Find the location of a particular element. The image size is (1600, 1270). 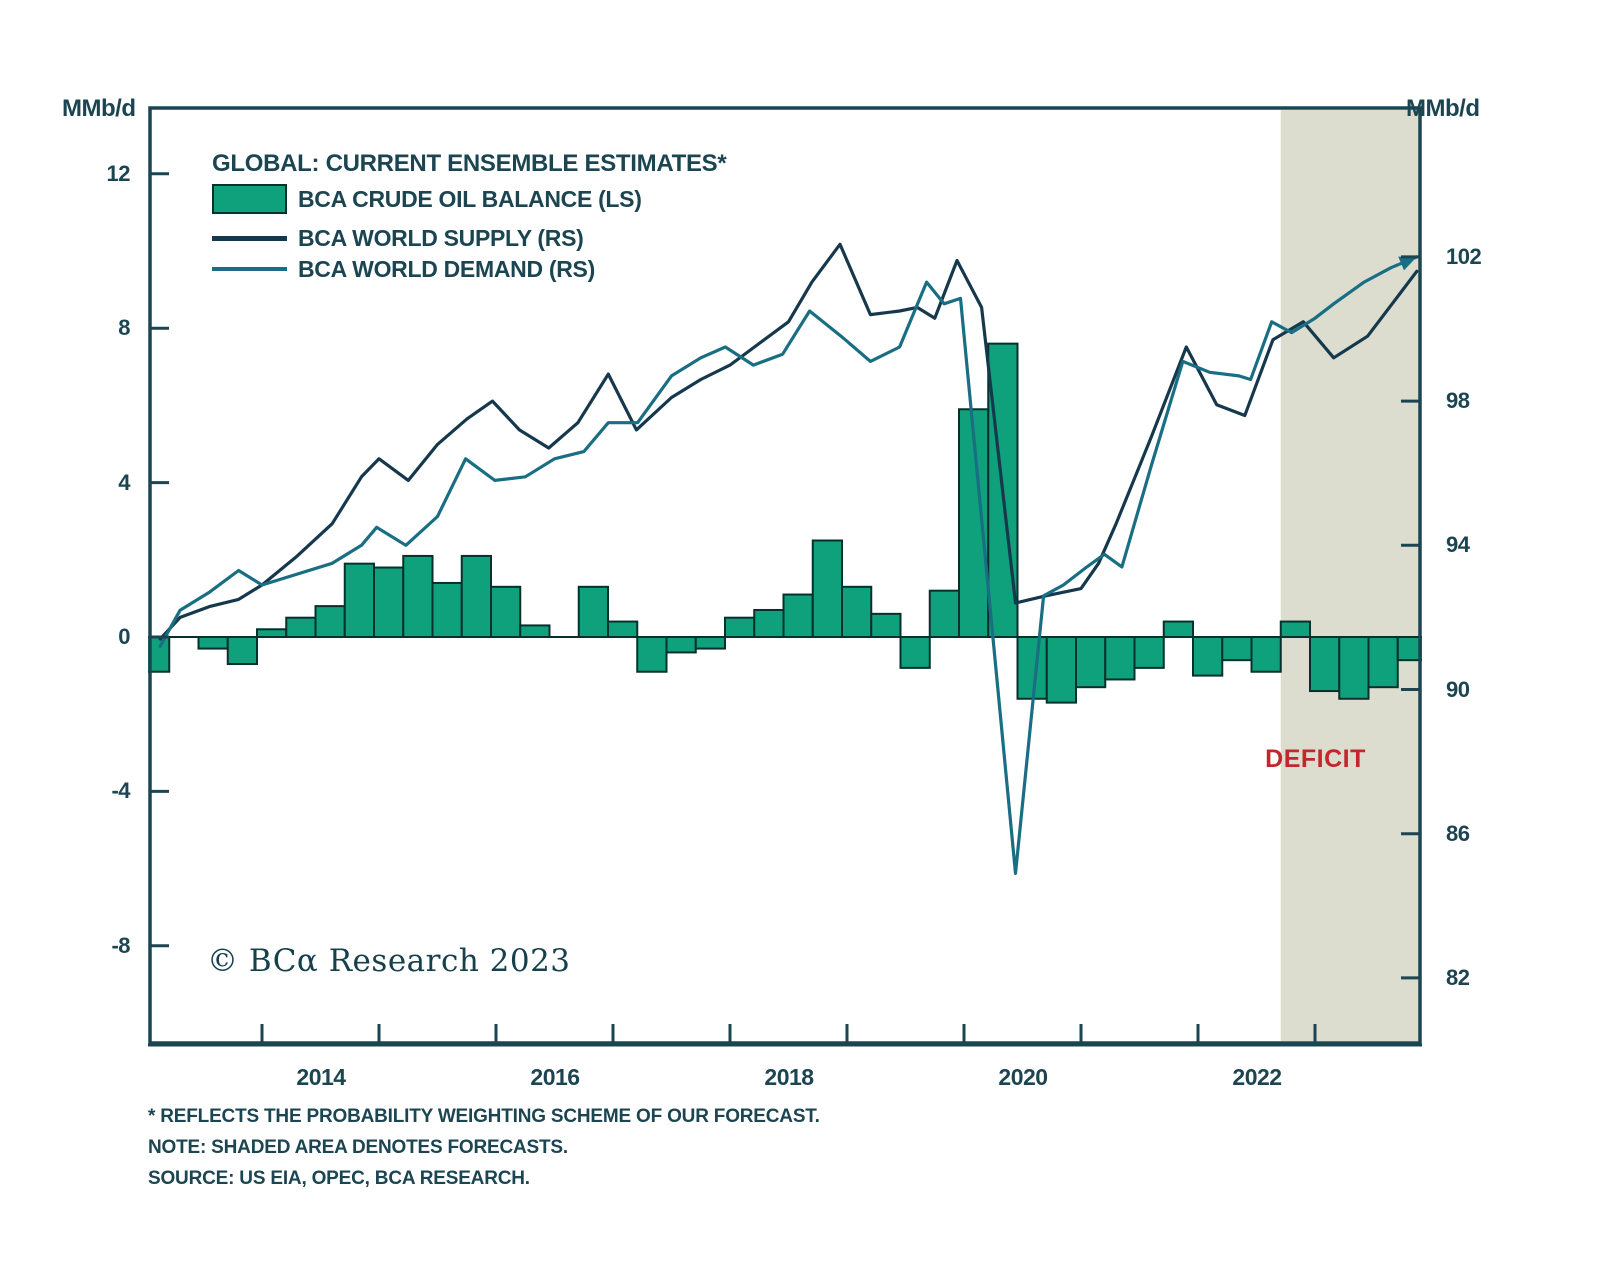

year-label: 2018 is located at coordinates (789, 1077).